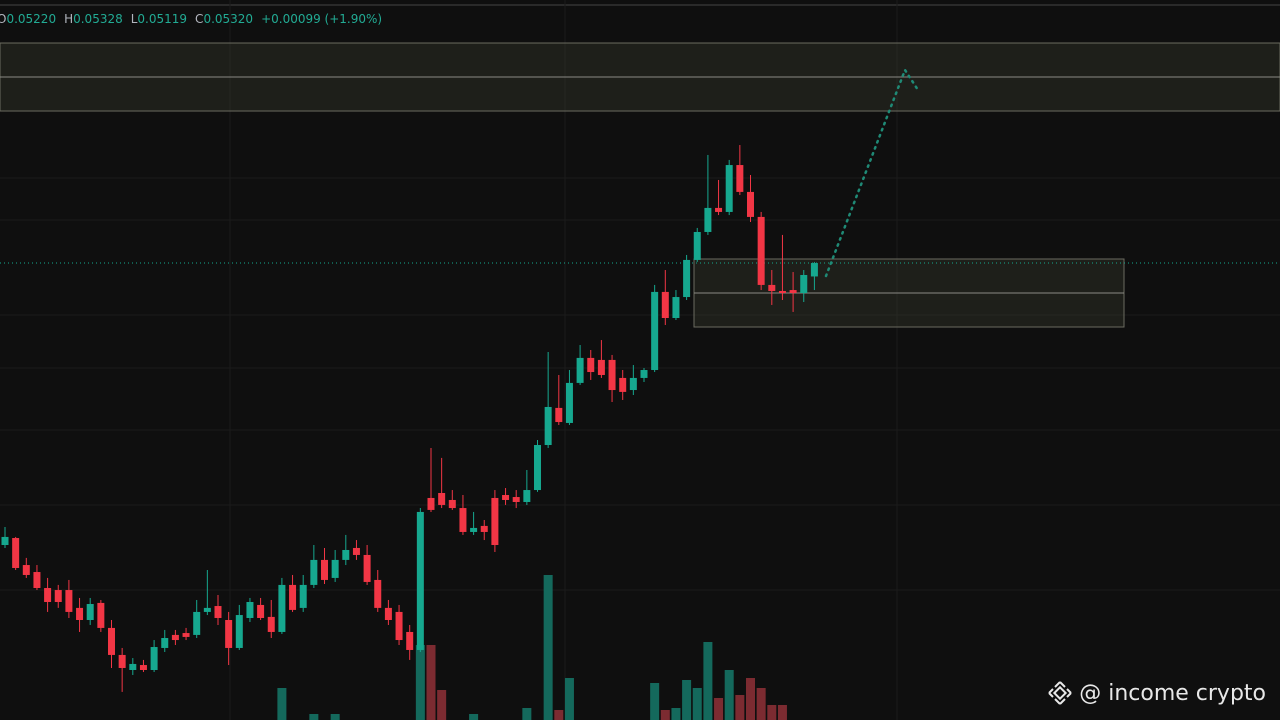  What do you see at coordinates (31, 19) in the screenshot?
I see `ohlc-value: 0.05220` at bounding box center [31, 19].